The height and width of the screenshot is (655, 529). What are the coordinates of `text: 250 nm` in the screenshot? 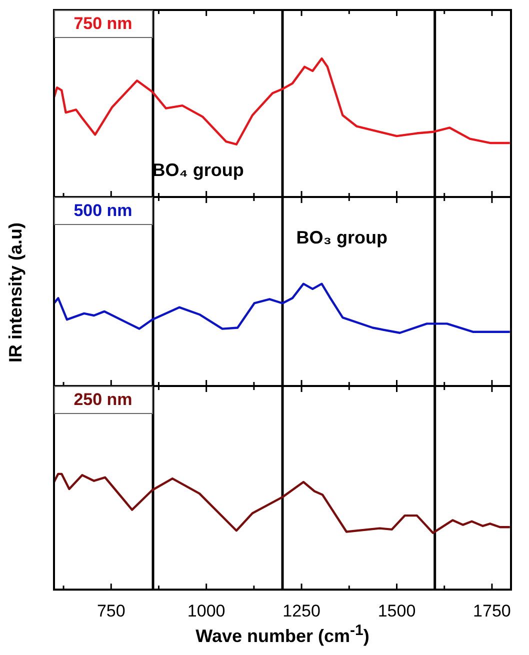 It's located at (103, 400).